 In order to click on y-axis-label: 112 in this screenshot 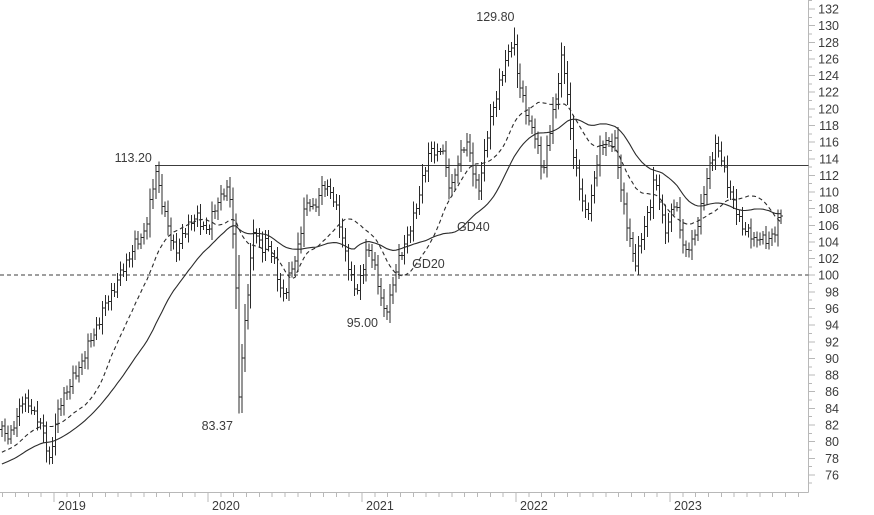, I will do `click(829, 176)`.